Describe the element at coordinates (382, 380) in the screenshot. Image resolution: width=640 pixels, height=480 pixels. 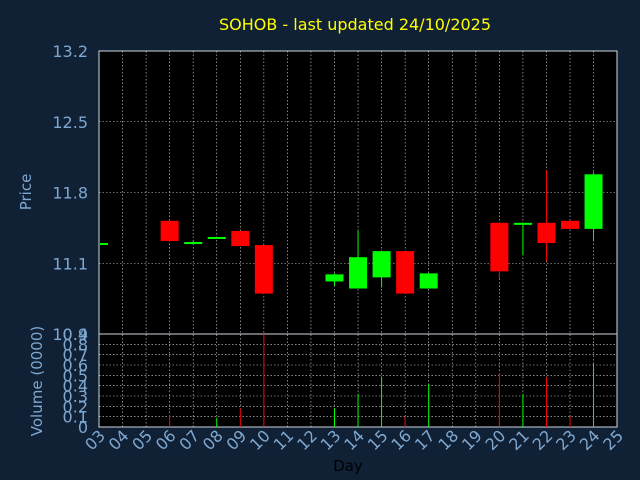
I see `volume-layer` at that location.